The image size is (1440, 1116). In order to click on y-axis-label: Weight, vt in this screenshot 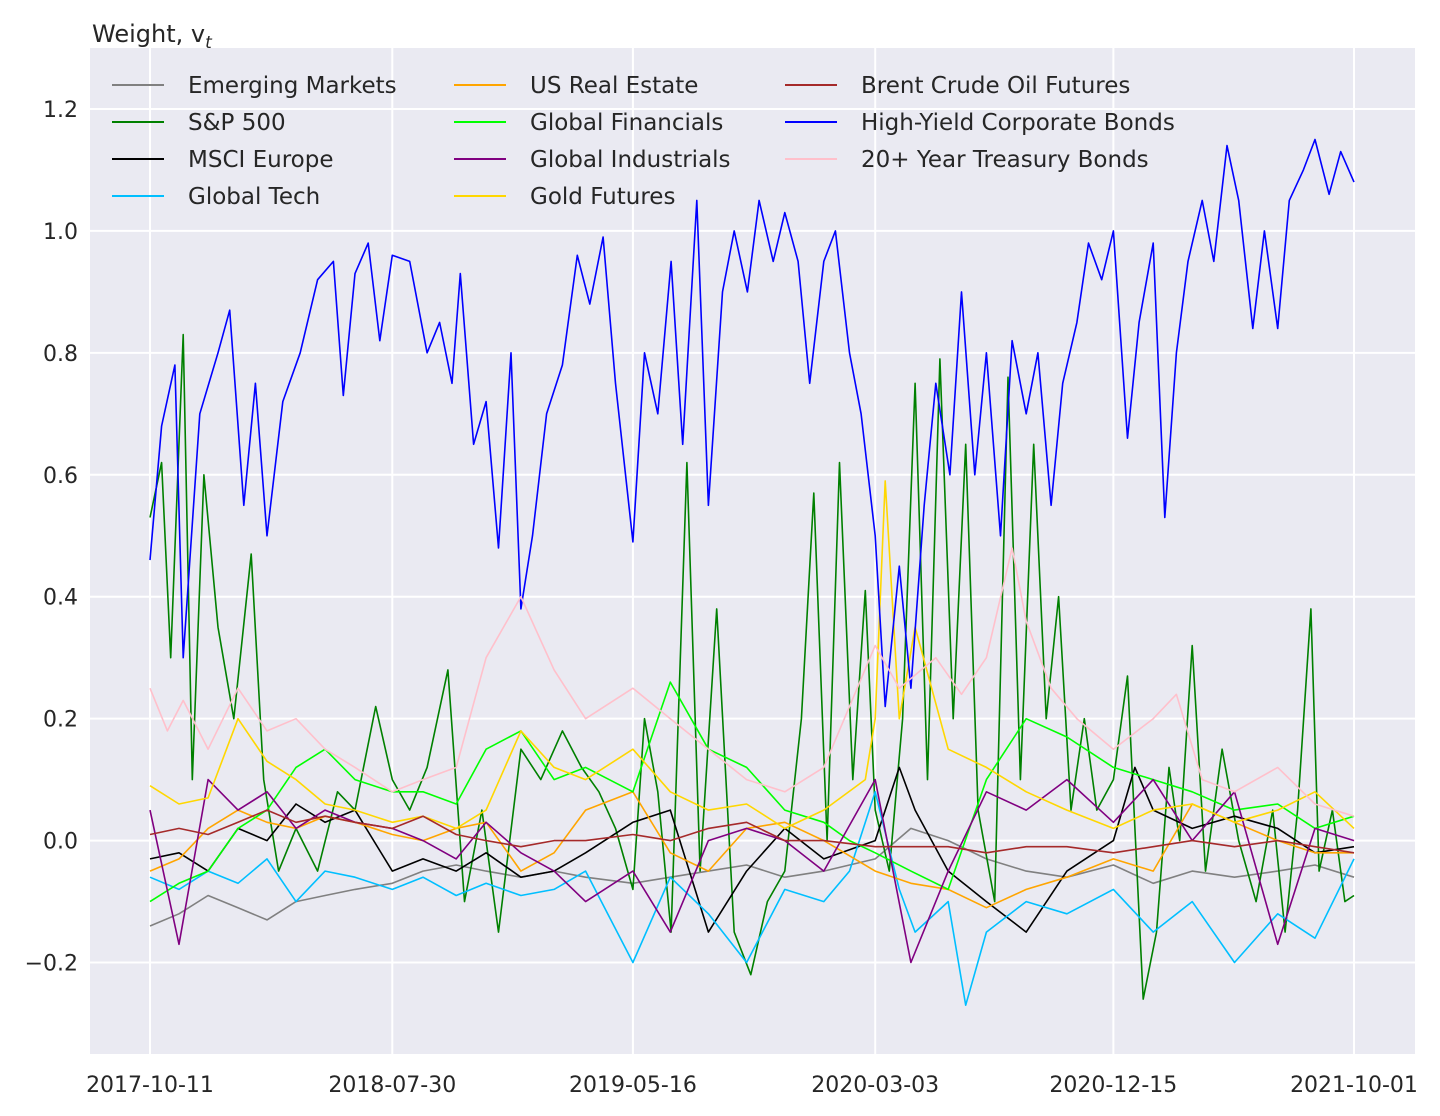, I will do `click(152, 36)`.